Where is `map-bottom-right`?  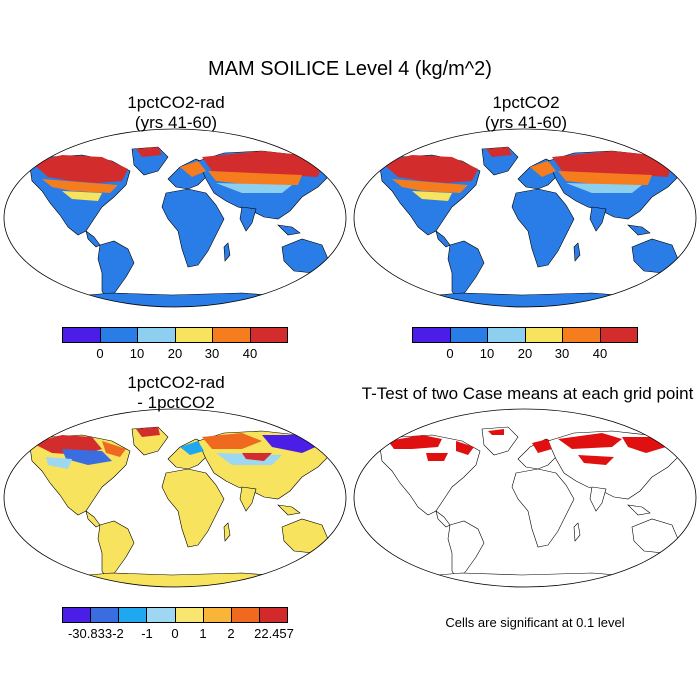
map-bottom-right is located at coordinates (525, 498).